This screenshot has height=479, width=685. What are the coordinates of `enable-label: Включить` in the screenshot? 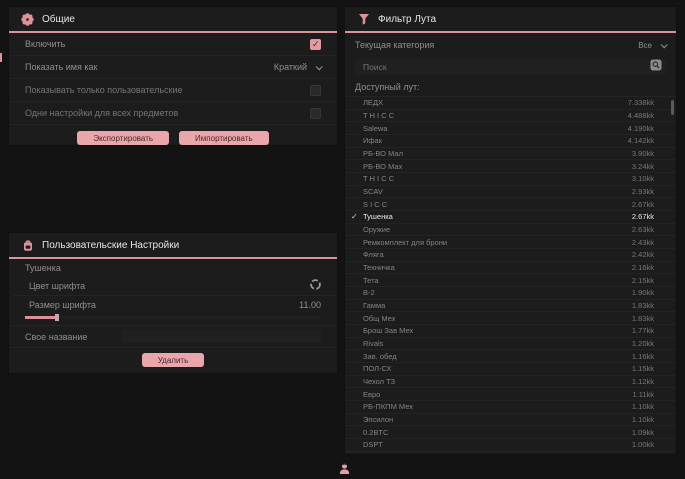 It's located at (45, 44).